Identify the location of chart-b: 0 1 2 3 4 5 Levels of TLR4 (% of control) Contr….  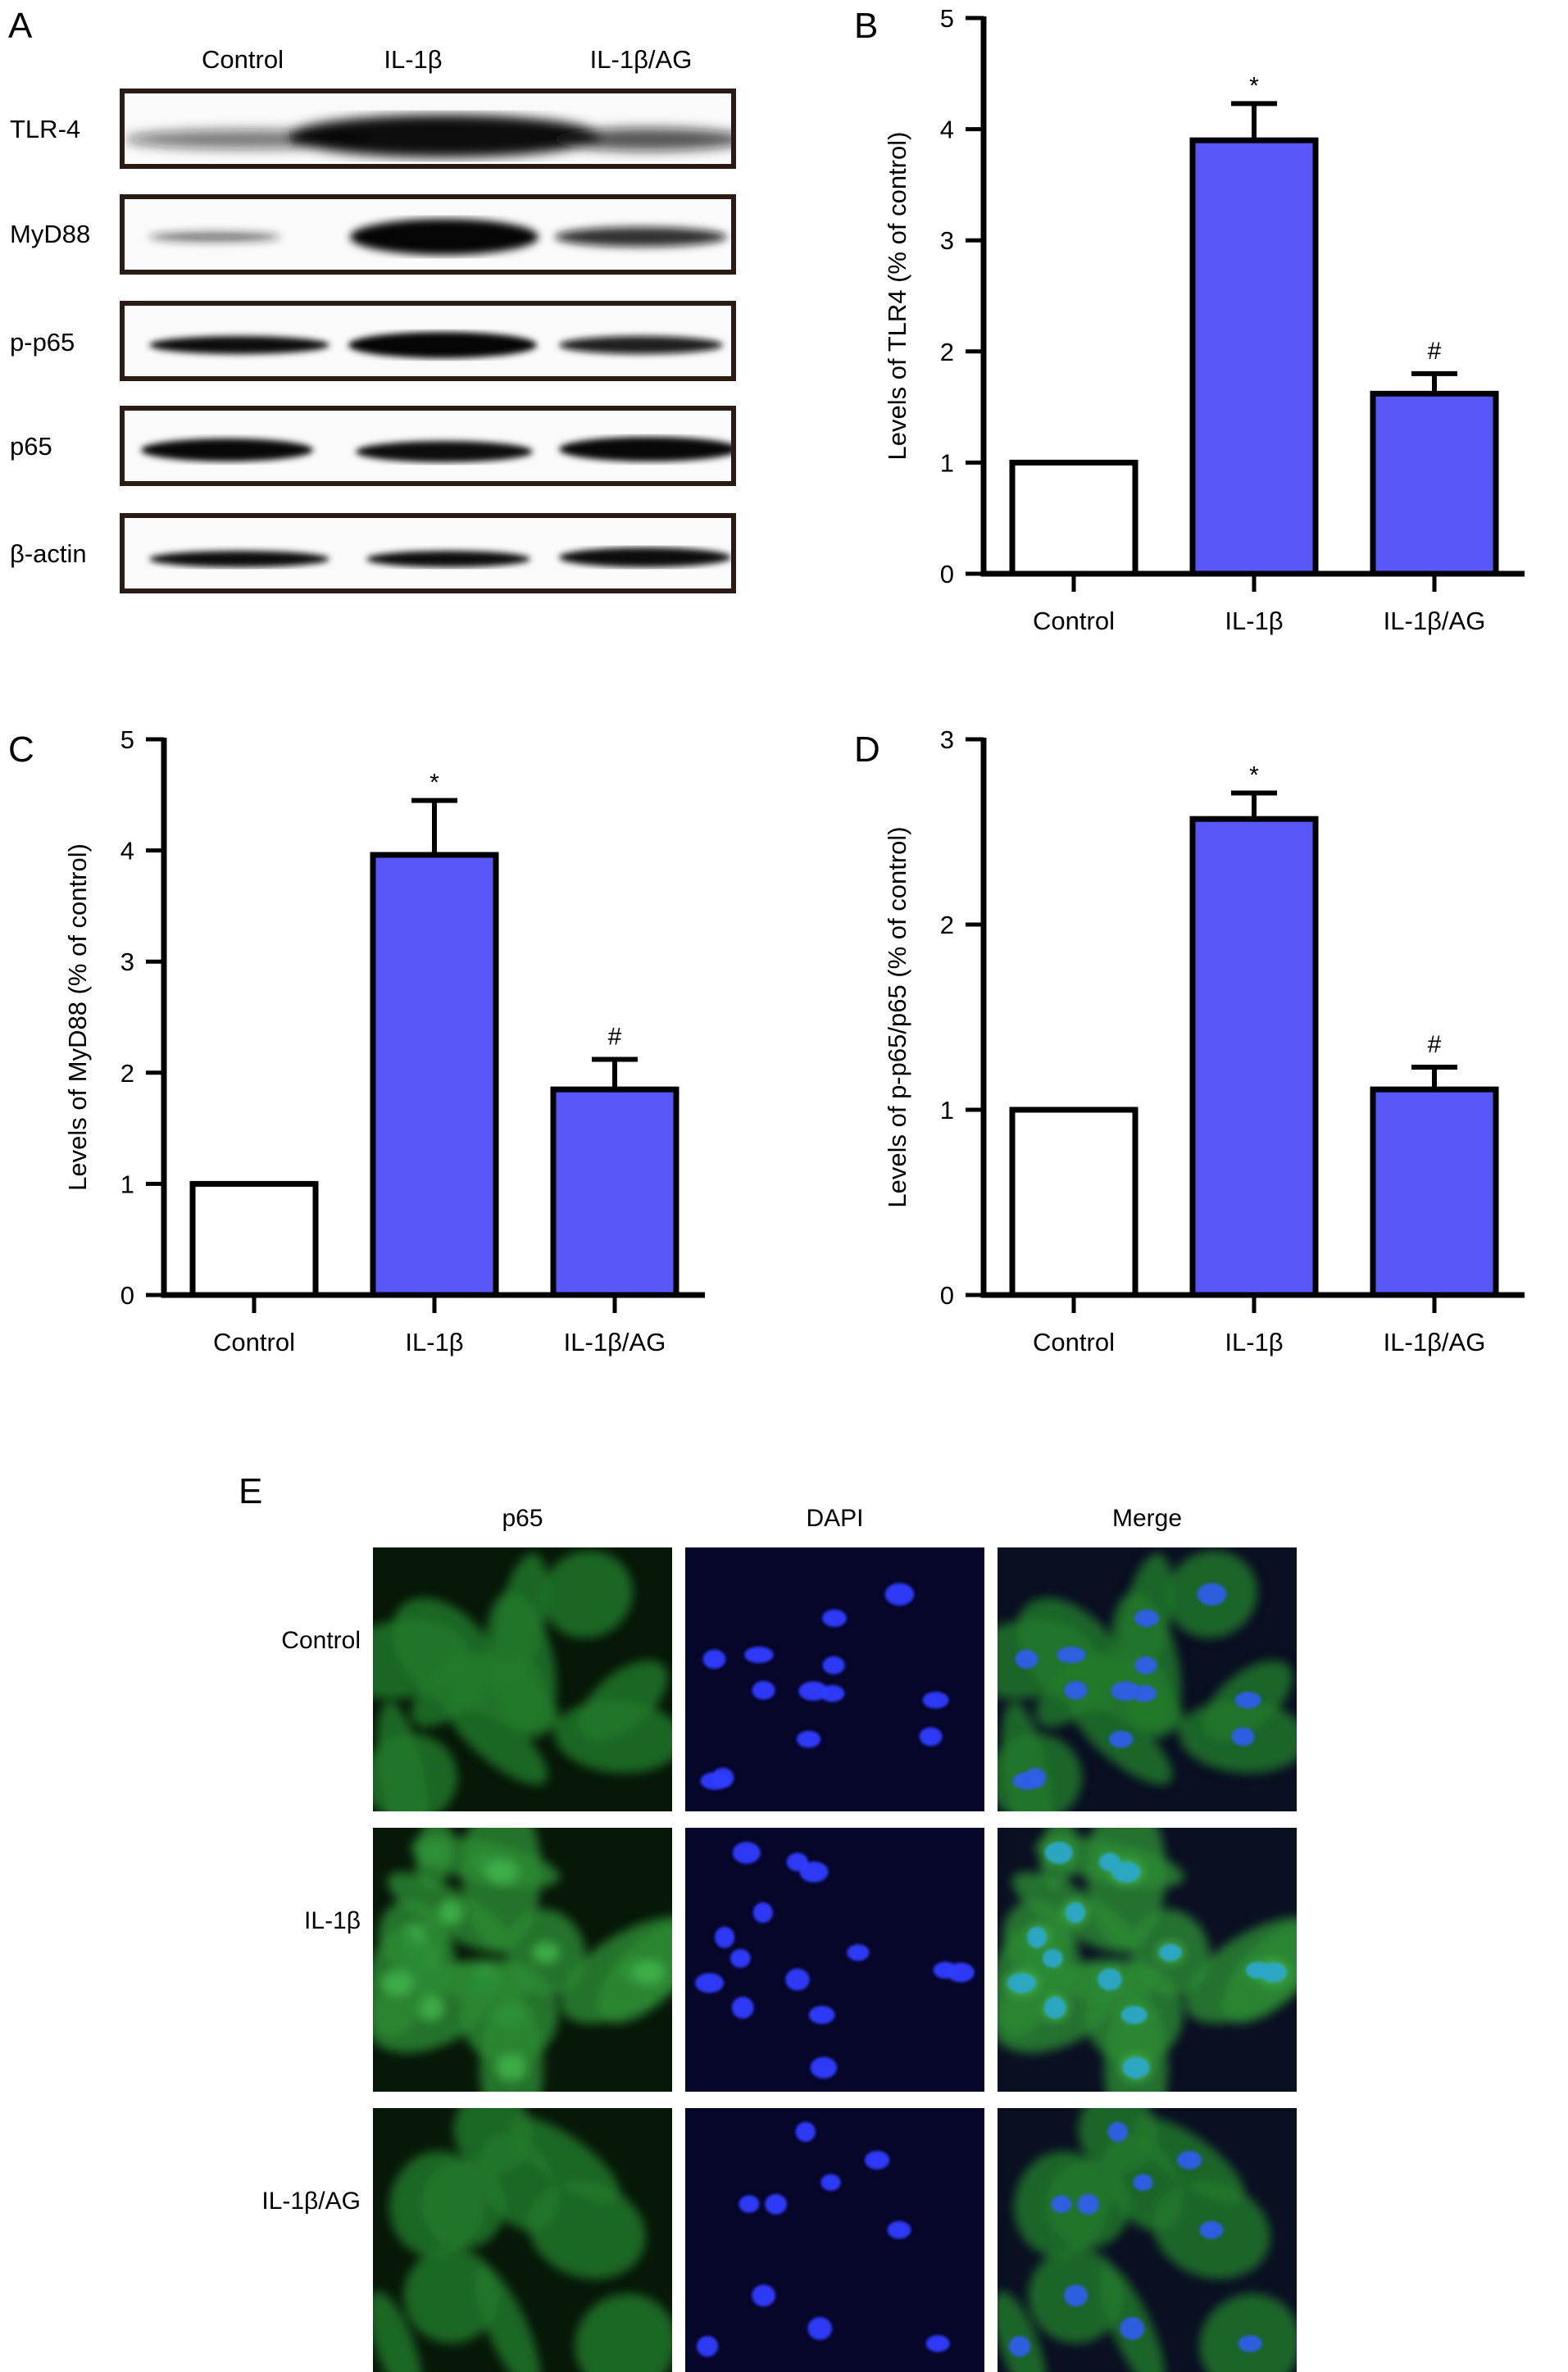
(1210, 332).